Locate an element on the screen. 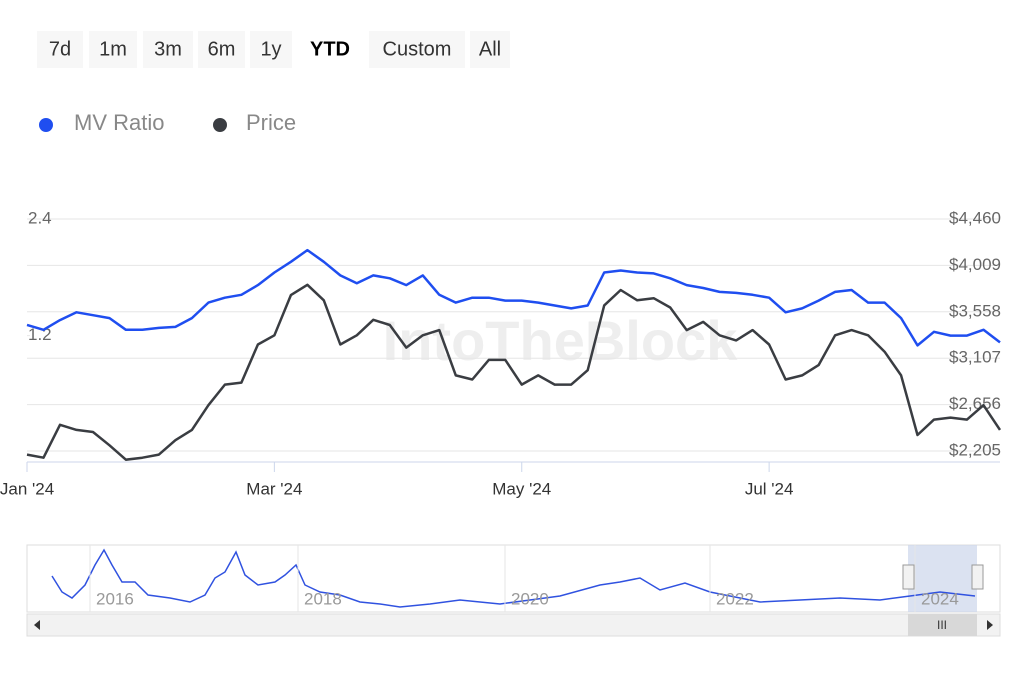 This screenshot has height=684, width=1024. range-button-label: All is located at coordinates (490, 49).